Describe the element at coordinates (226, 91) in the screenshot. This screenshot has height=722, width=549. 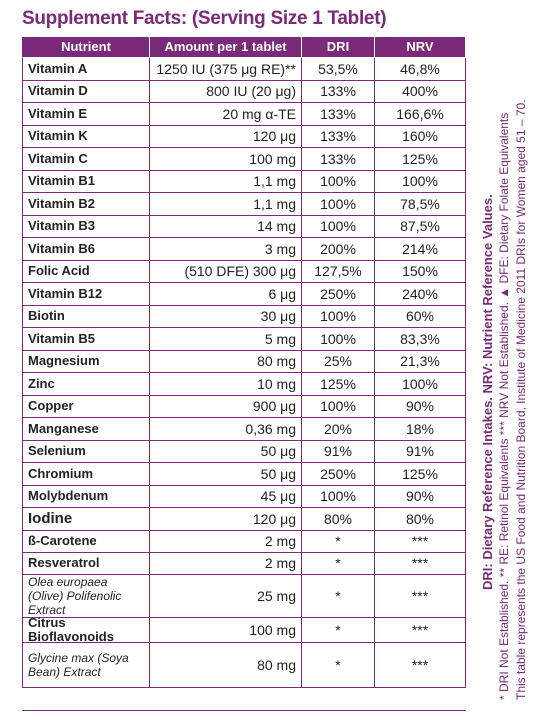
I see `table-cell: 800 IU (20 μg)` at that location.